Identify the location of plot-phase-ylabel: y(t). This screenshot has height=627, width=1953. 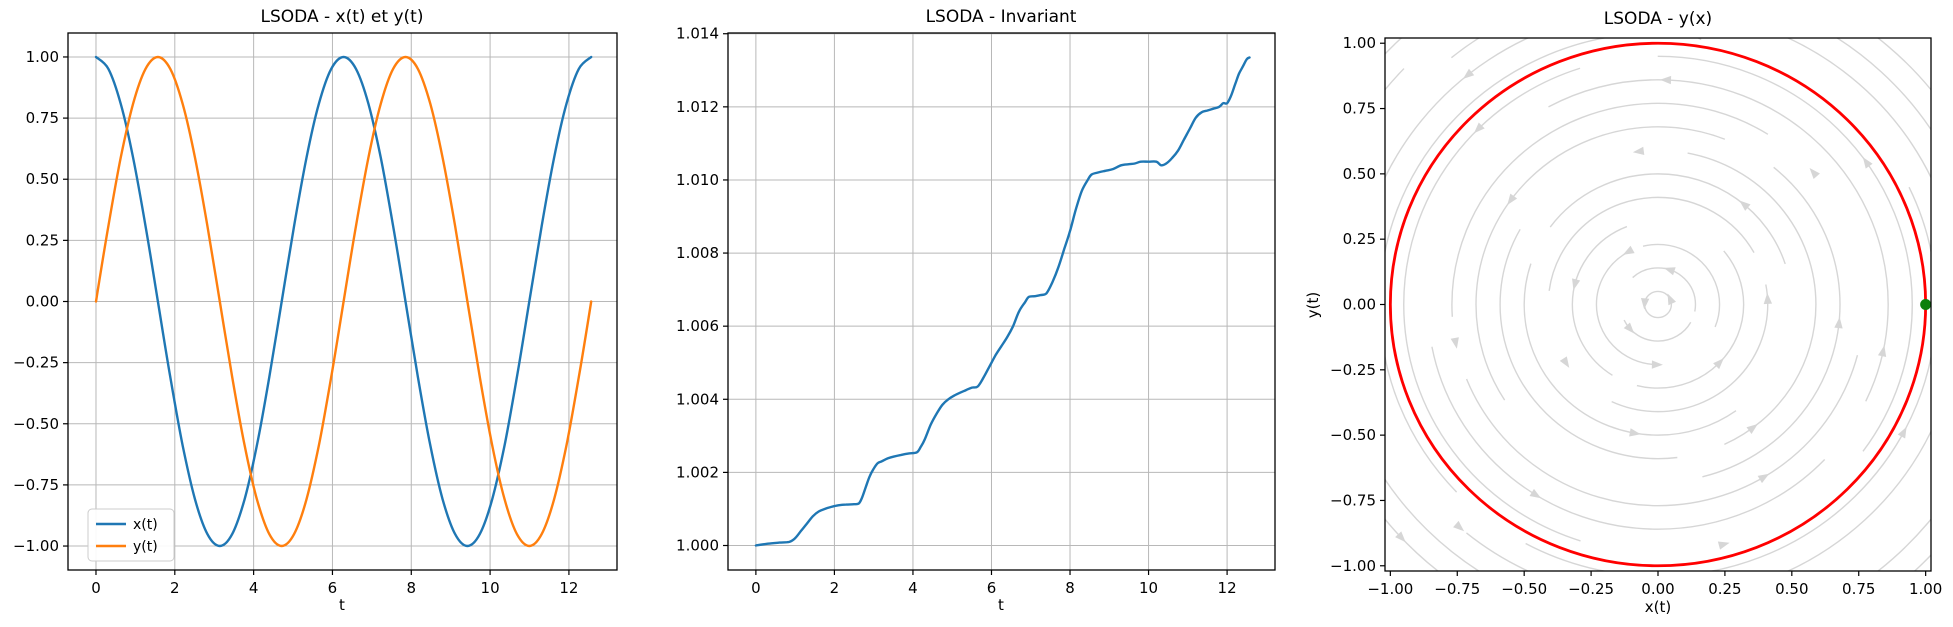
(1313, 305).